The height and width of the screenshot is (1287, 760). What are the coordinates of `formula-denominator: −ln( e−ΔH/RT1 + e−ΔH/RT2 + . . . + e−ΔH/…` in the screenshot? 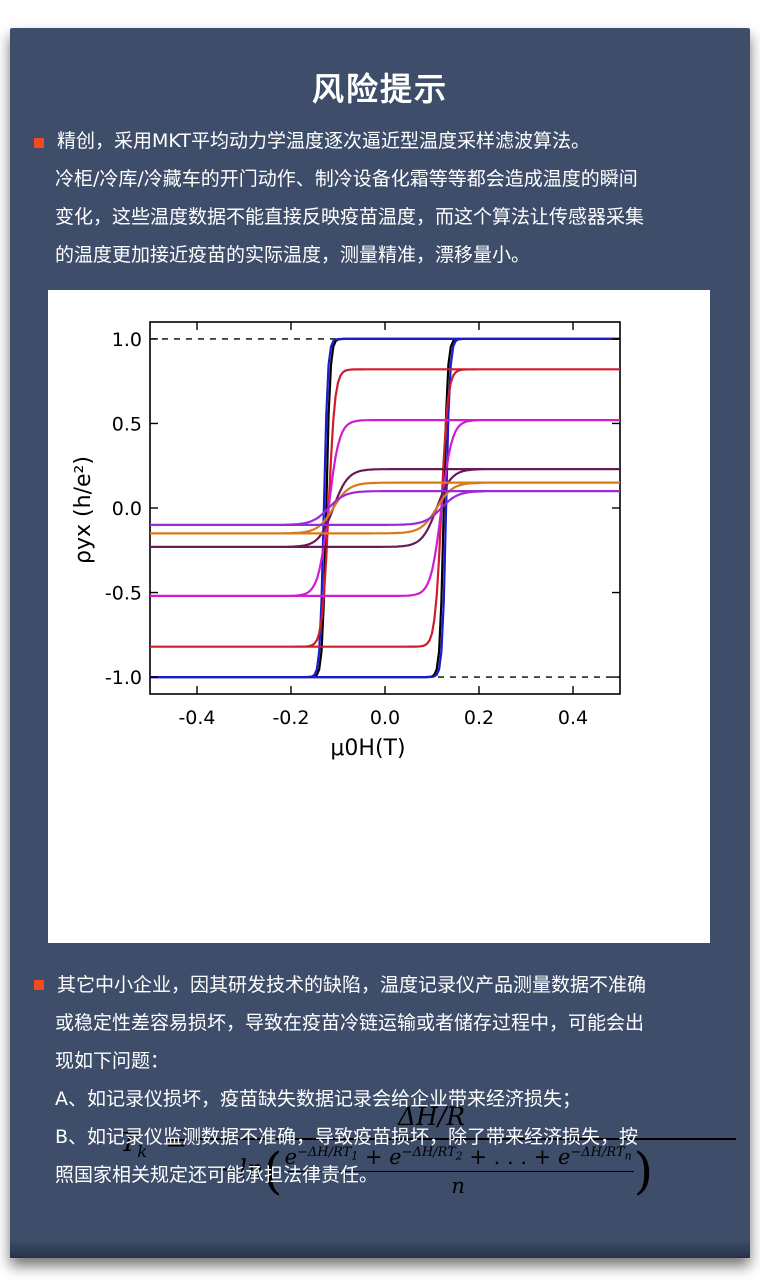 It's located at (435, 1171).